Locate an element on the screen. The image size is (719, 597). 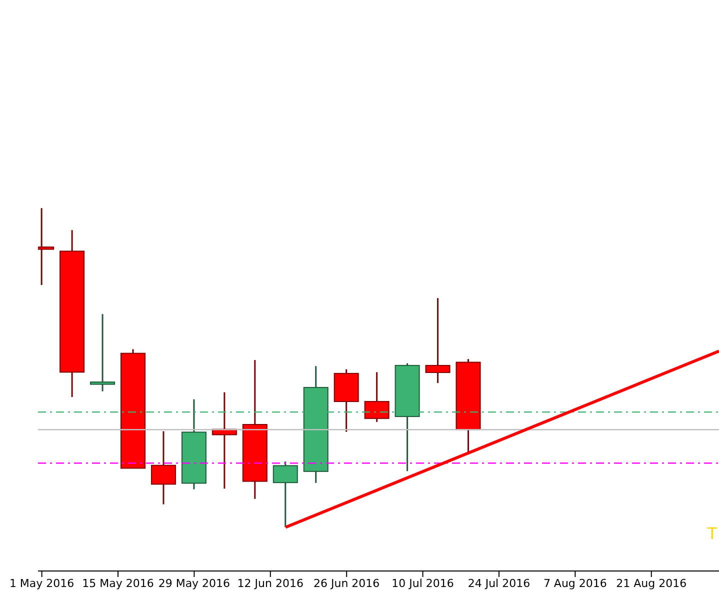
x-tick-label: 10 Jul 2016 is located at coordinates (423, 583).